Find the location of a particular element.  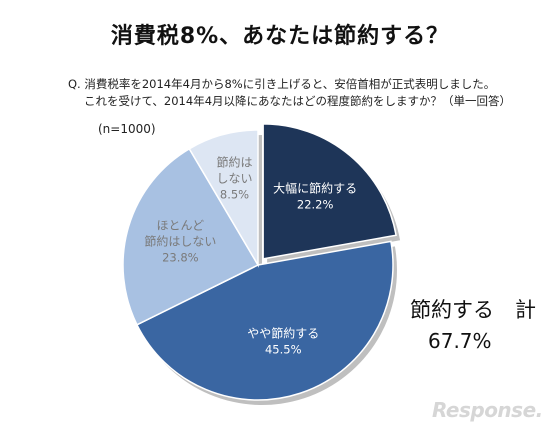

question-line-2: これを受けて、2014年4月以降にあなたはどの程度節約をしますか？（単一回答） is located at coordinates (298, 101).